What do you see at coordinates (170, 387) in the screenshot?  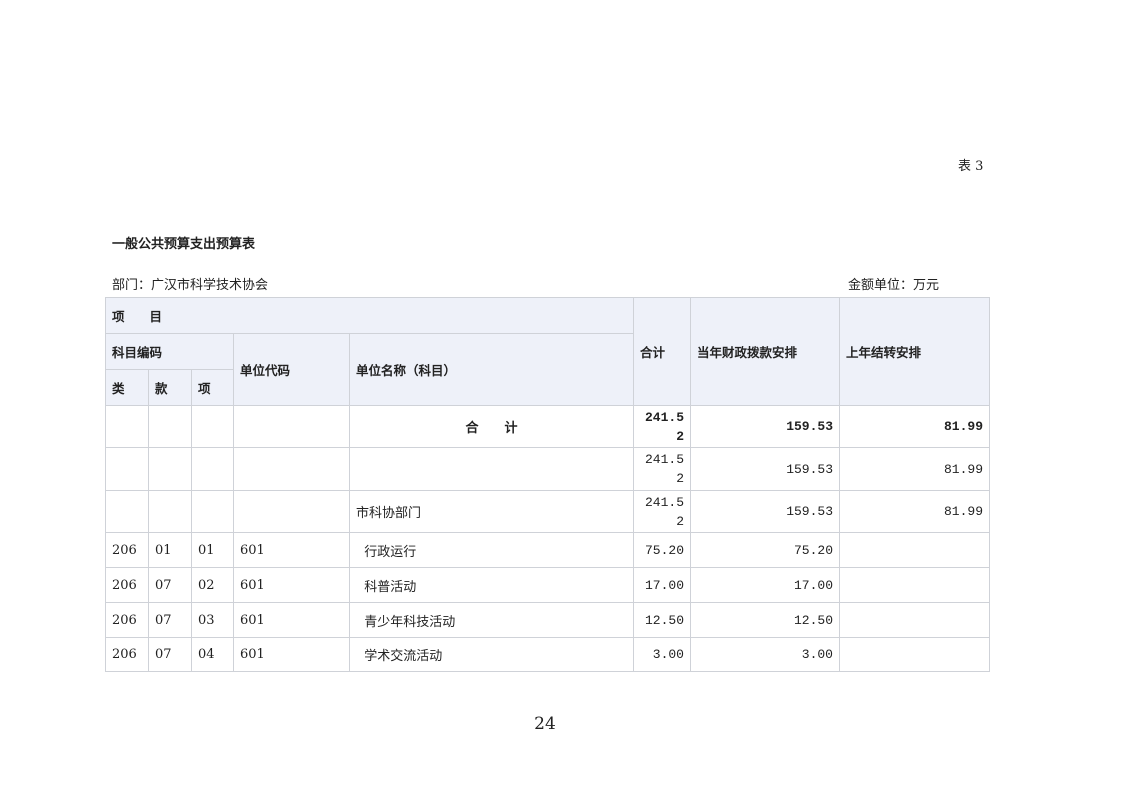 I see `header-kuan: 款` at bounding box center [170, 387].